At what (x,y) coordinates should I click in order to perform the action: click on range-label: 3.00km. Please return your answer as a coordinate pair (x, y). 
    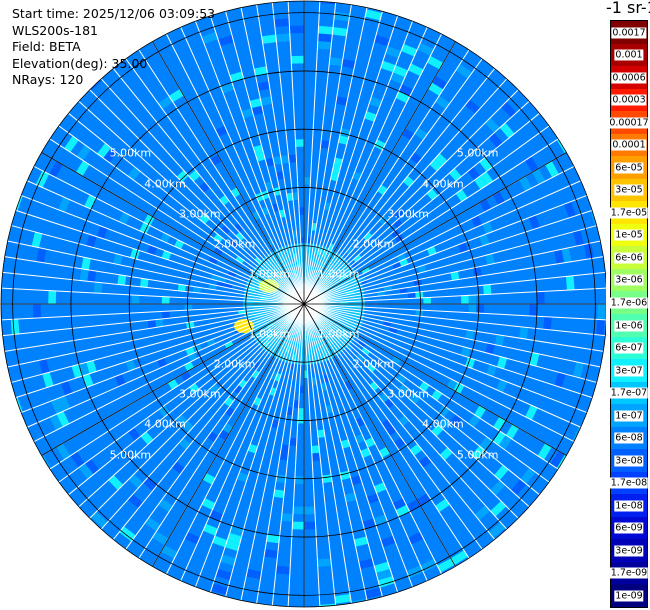
    Looking at the image, I should click on (408, 394).